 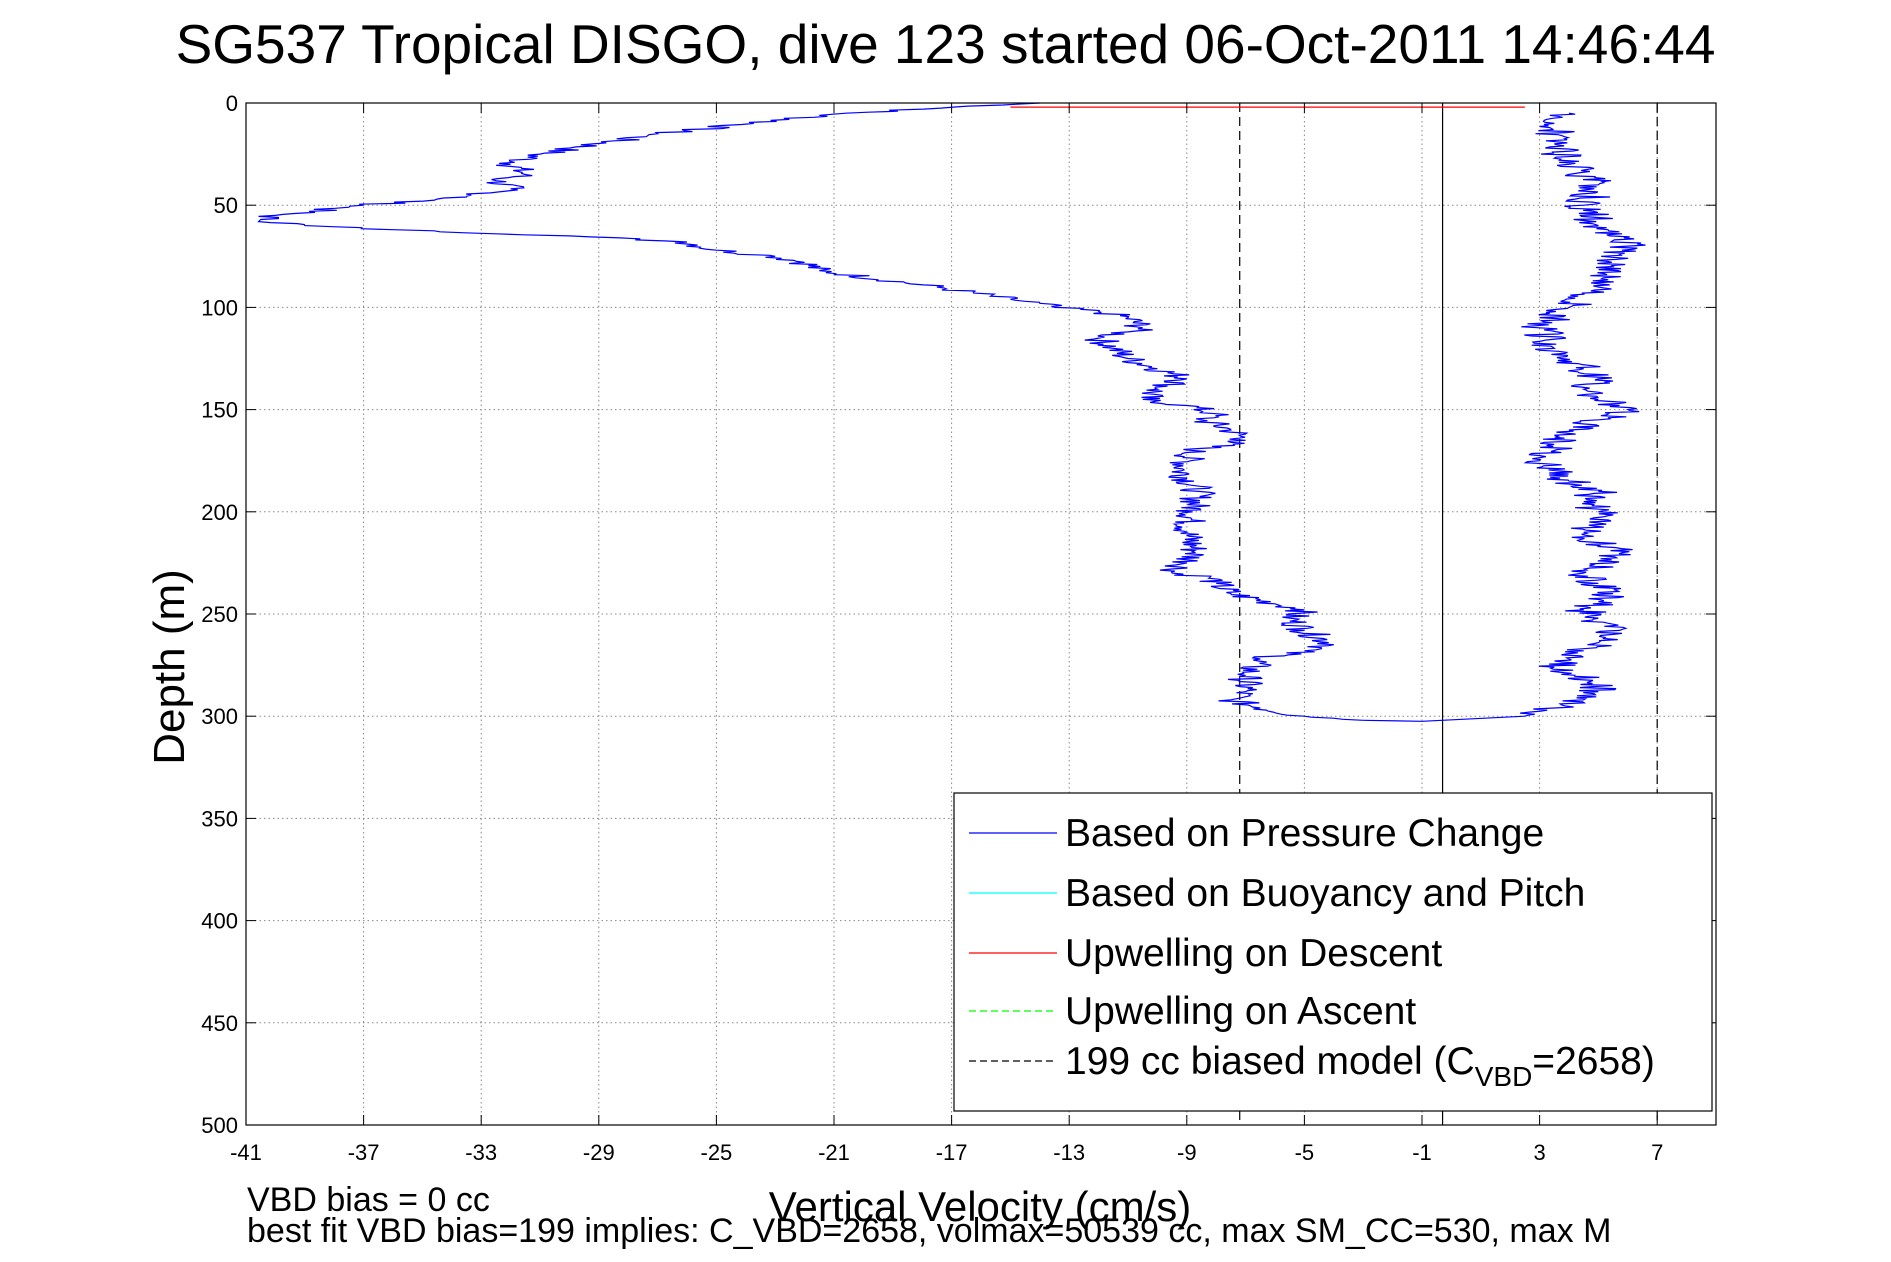 What do you see at coordinates (219, 921) in the screenshot?
I see `y-tick-label: 400` at bounding box center [219, 921].